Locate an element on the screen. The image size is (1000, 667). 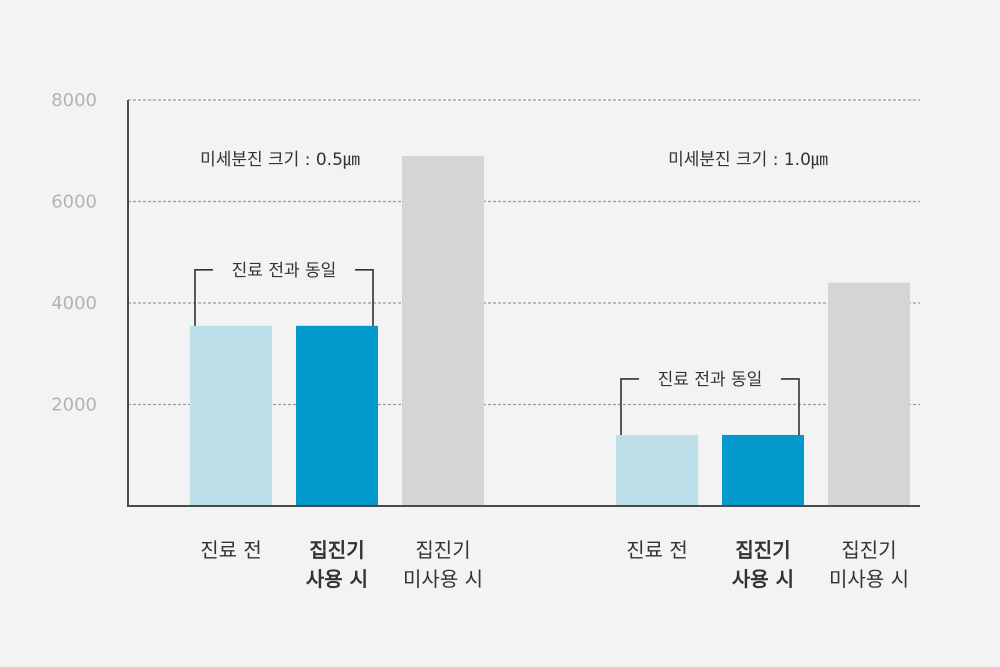
y-tick-label: 8000 is located at coordinates (74, 100).